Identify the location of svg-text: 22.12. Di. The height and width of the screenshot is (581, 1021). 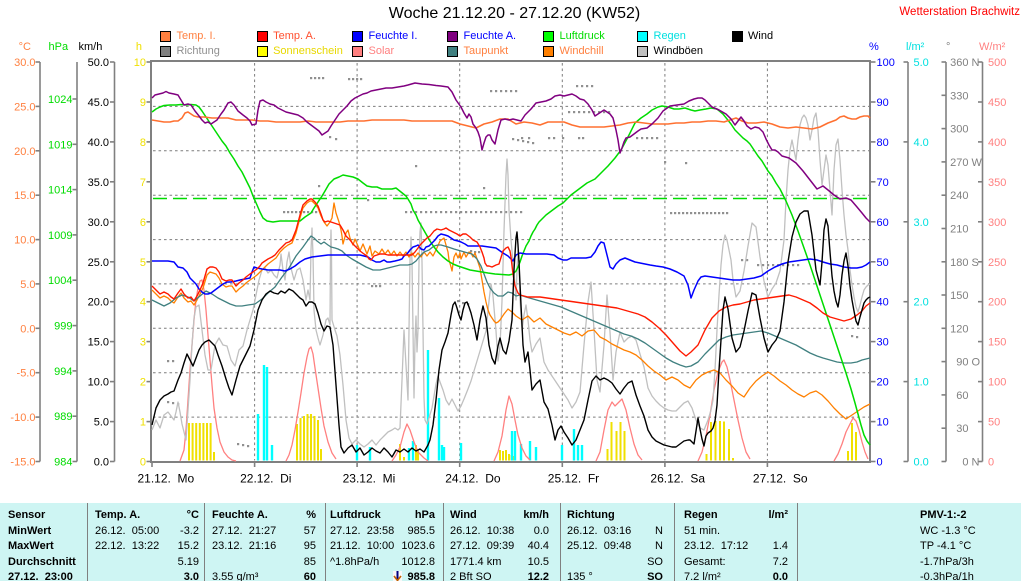
(265, 479).